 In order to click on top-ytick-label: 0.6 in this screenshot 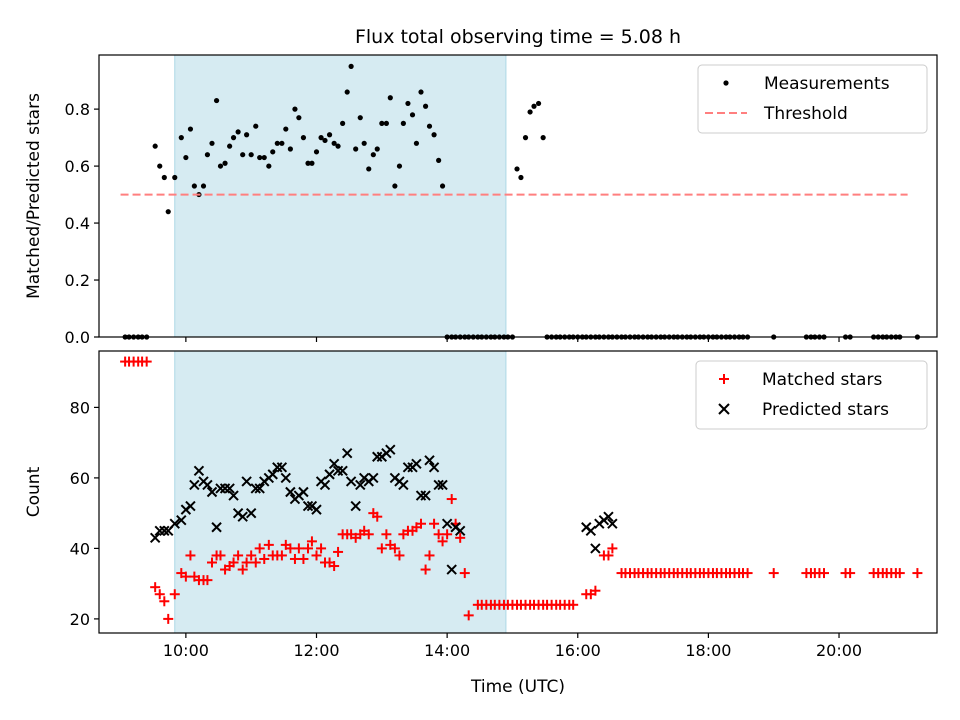, I will do `click(77, 166)`.